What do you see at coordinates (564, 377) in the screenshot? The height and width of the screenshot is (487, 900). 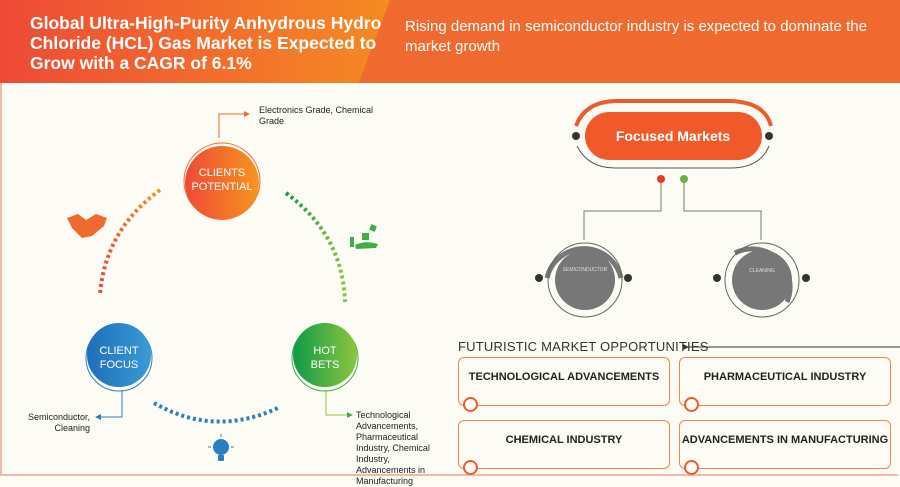 I see `opportunity-label: TECHNOLOGICAL ADVANCEMENTS` at bounding box center [564, 377].